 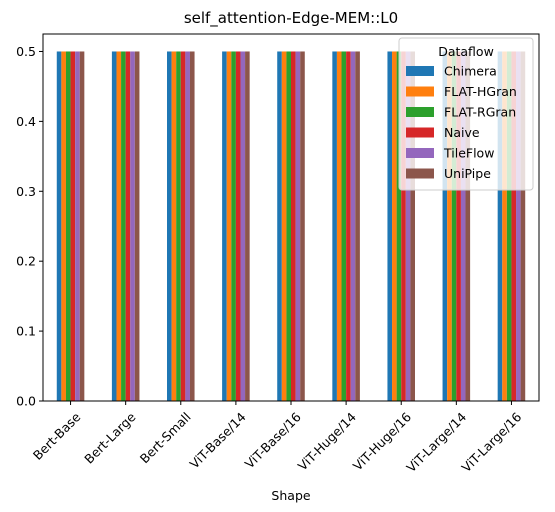 What do you see at coordinates (462, 132) in the screenshot?
I see `legend-label: Naive` at bounding box center [462, 132].